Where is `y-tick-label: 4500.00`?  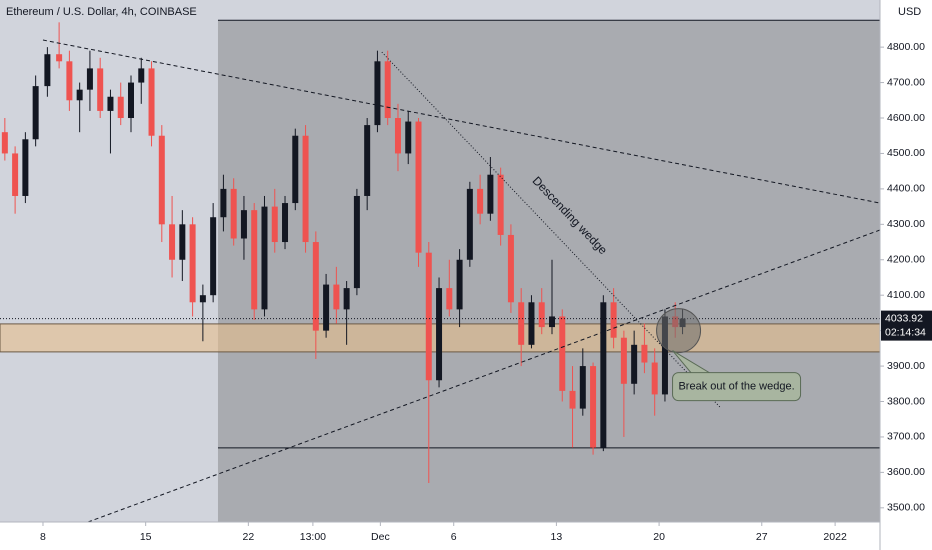
y-tick-label: 4500.00 is located at coordinates (906, 153).